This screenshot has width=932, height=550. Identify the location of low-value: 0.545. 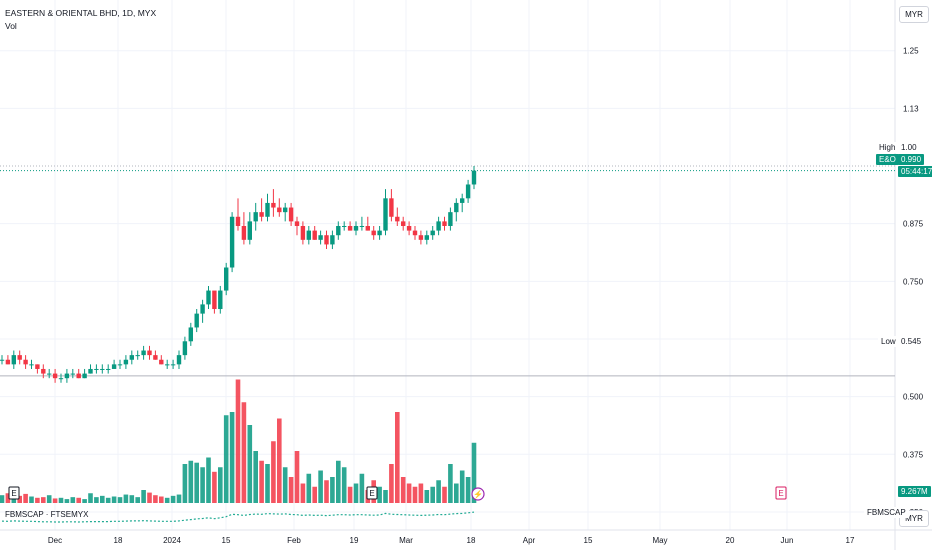
(911, 341).